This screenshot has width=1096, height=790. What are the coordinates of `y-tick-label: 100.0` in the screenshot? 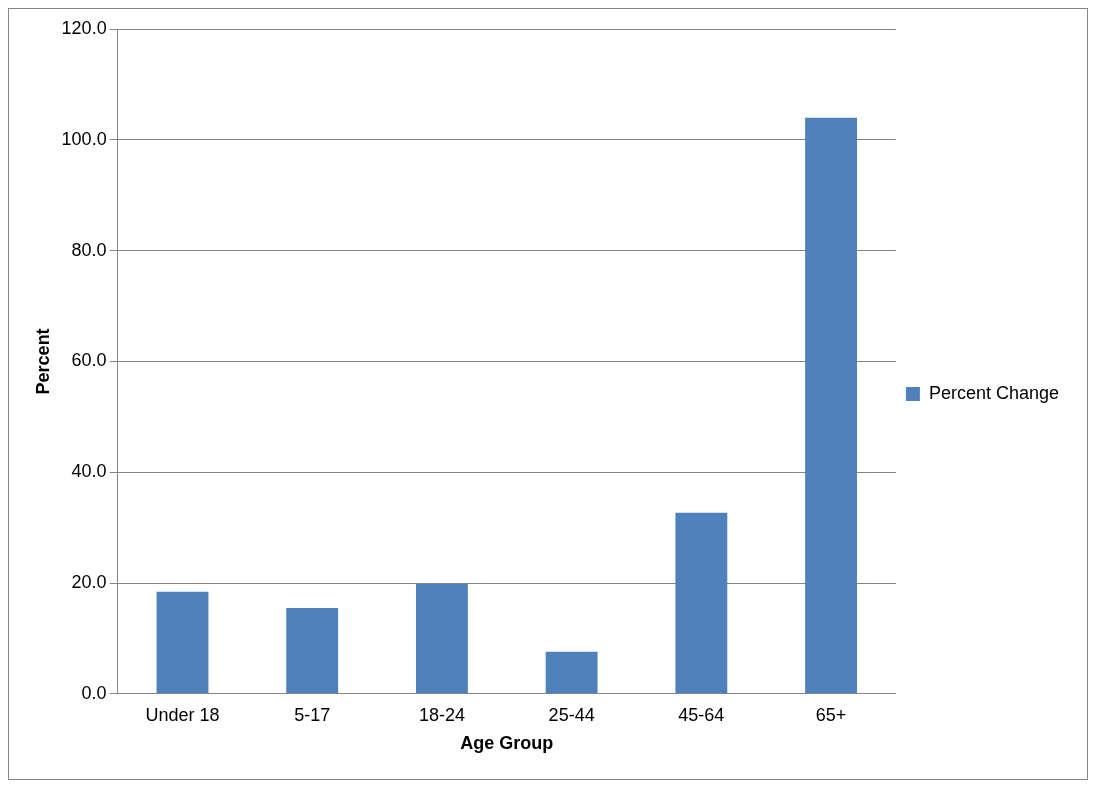 It's located at (84, 138).